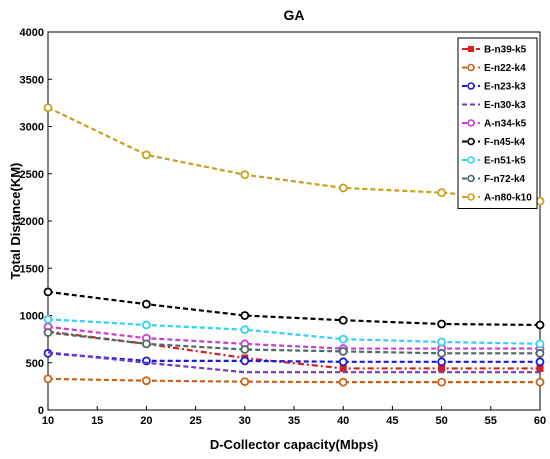 This screenshot has height=459, width=550. Describe the element at coordinates (505, 179) in the screenshot. I see `legend-label: F-n72-k4` at that location.